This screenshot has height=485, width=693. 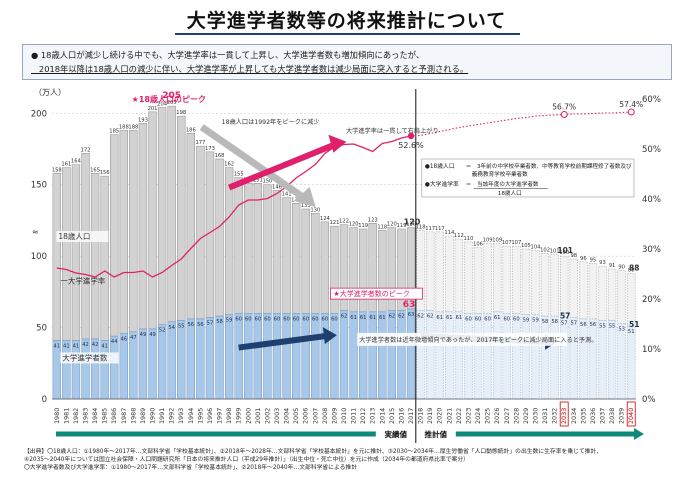 I want to click on population-value-label: 109, so click(x=488, y=240).